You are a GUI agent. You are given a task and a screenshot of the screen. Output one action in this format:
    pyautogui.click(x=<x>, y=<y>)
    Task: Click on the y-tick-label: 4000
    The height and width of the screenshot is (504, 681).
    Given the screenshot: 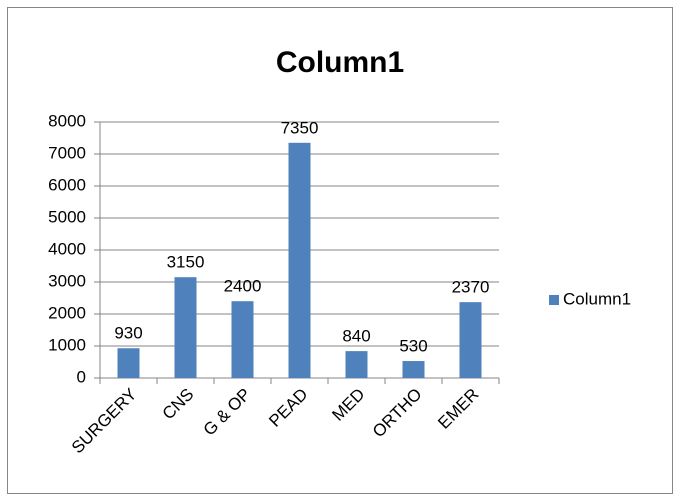 What is the action you would take?
    pyautogui.click(x=67, y=248)
    